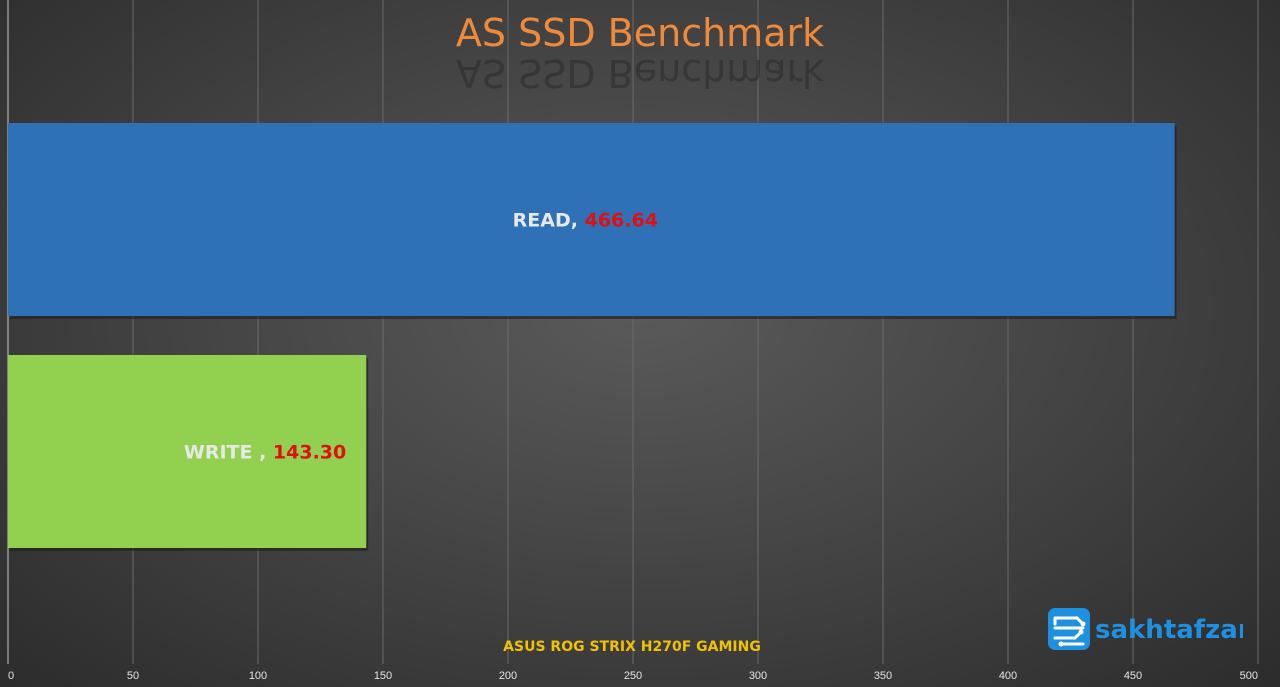 The width and height of the screenshot is (1280, 687). What do you see at coordinates (1133, 676) in the screenshot?
I see `x-tick-label: 450` at bounding box center [1133, 676].